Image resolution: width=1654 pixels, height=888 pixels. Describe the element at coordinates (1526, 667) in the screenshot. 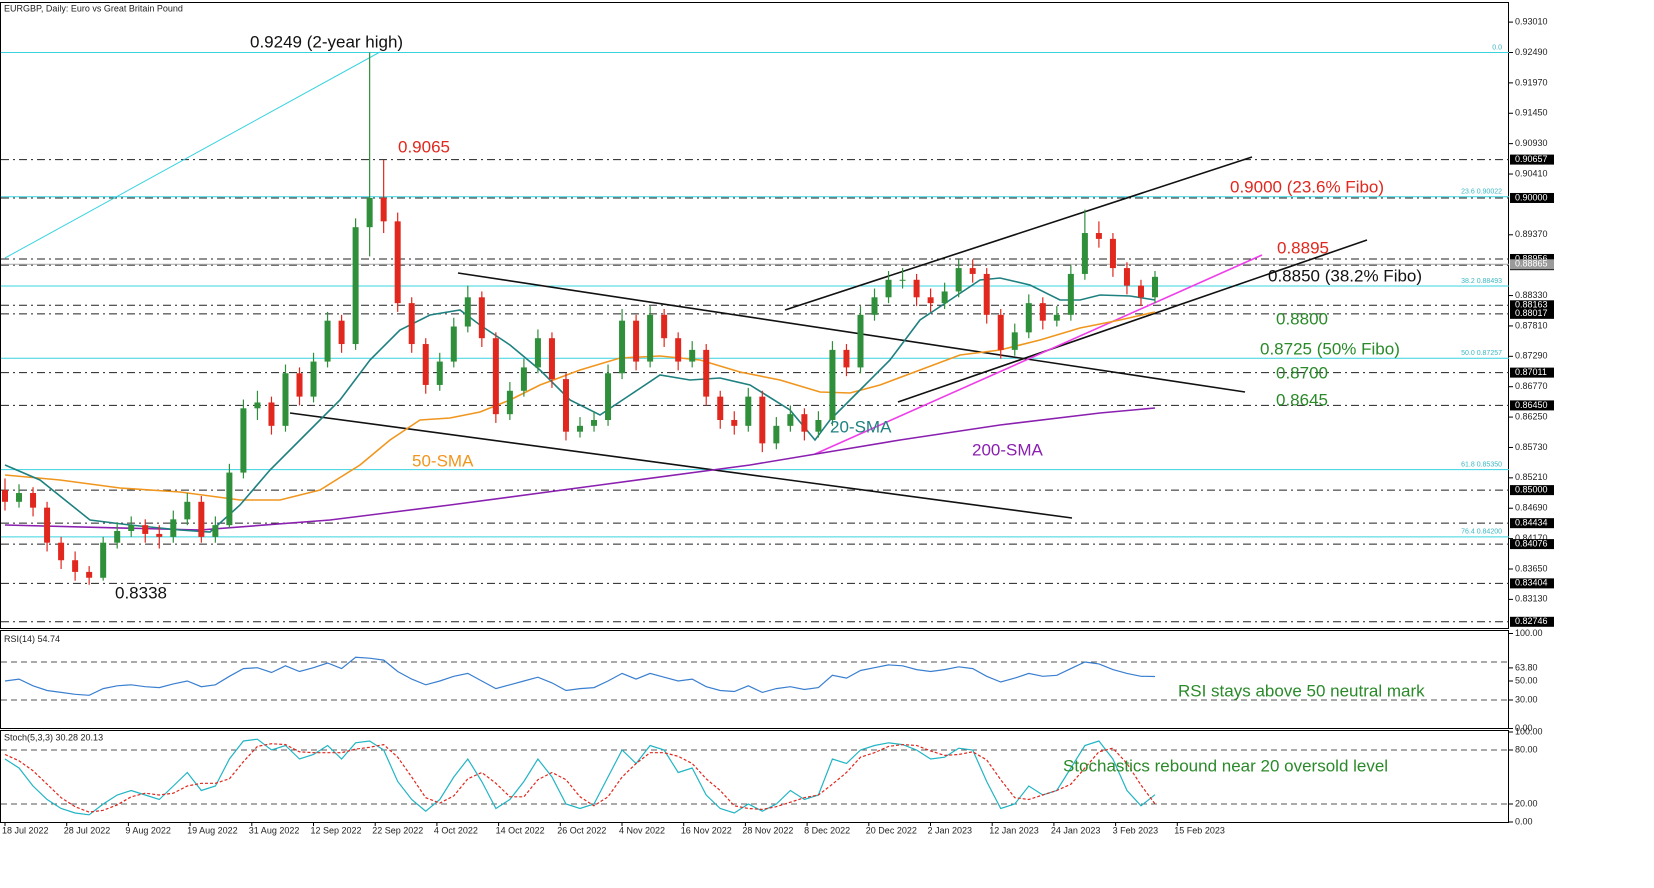

I see `y-tick-label: 63.80` at that location.